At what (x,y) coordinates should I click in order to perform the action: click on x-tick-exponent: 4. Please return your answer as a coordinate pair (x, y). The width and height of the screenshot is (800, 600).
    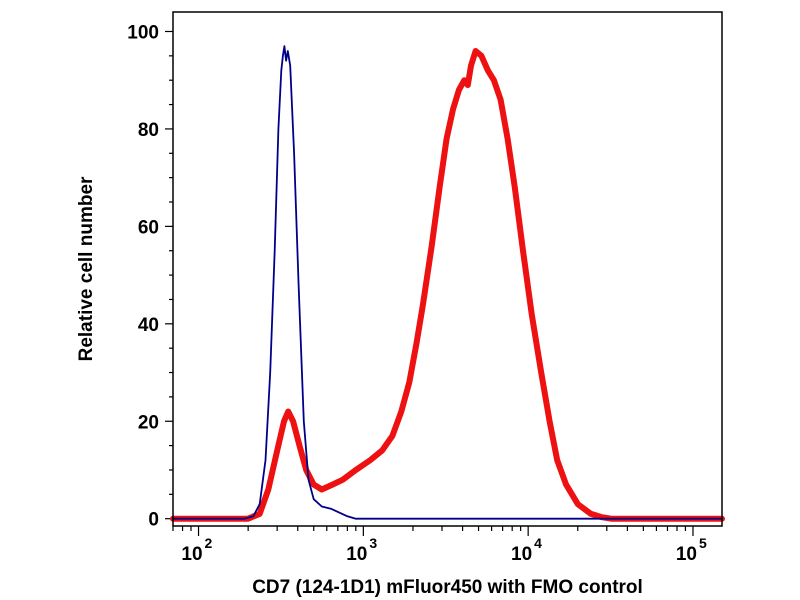
    Looking at the image, I should click on (538, 543).